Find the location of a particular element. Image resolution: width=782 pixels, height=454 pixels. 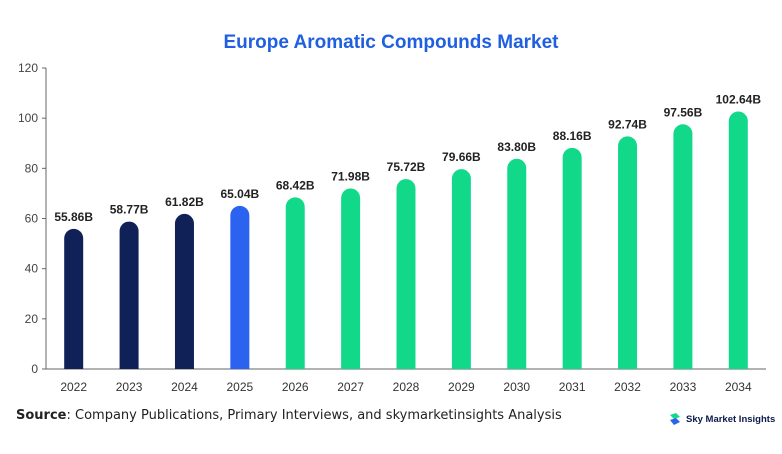

bar-value-label: 92.74B is located at coordinates (627, 124).